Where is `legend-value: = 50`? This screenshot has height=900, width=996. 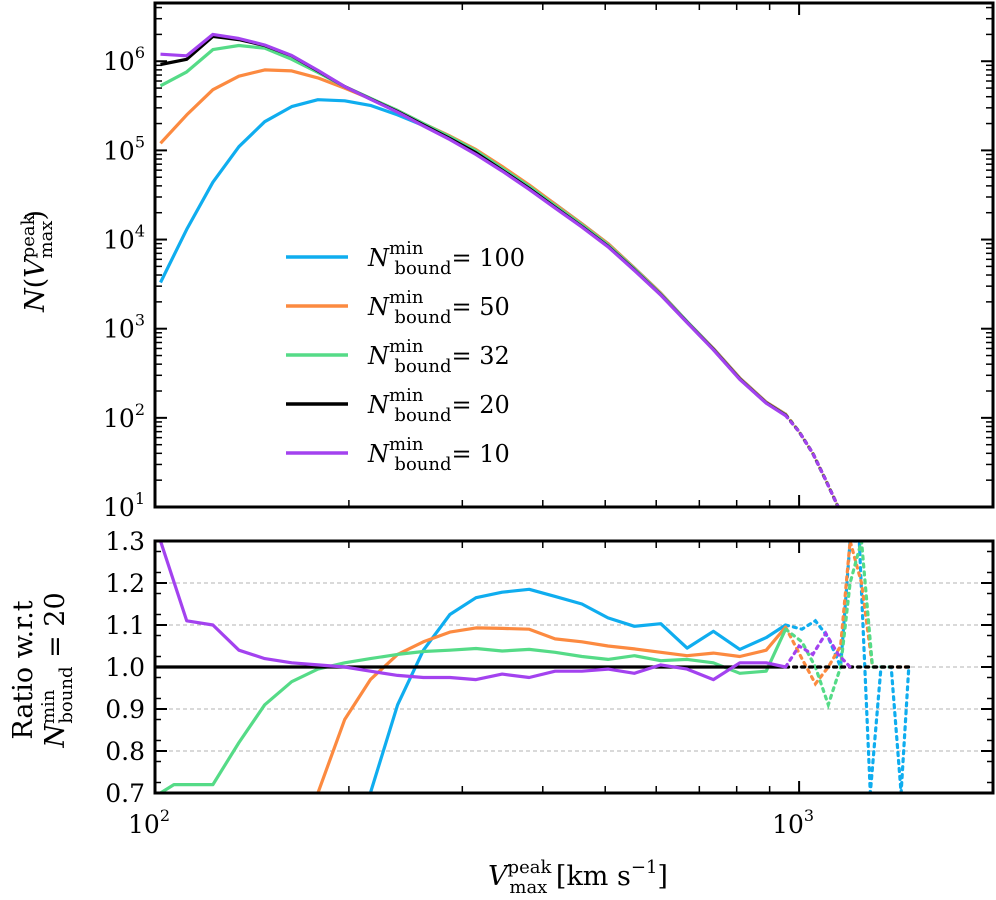
legend-value: = 50 is located at coordinates (481, 307).